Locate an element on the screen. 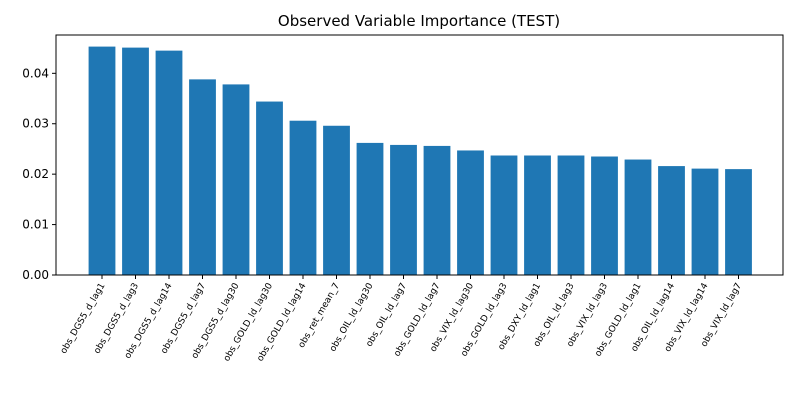  bar-obs_DGS5_d_lag30 is located at coordinates (236, 179).